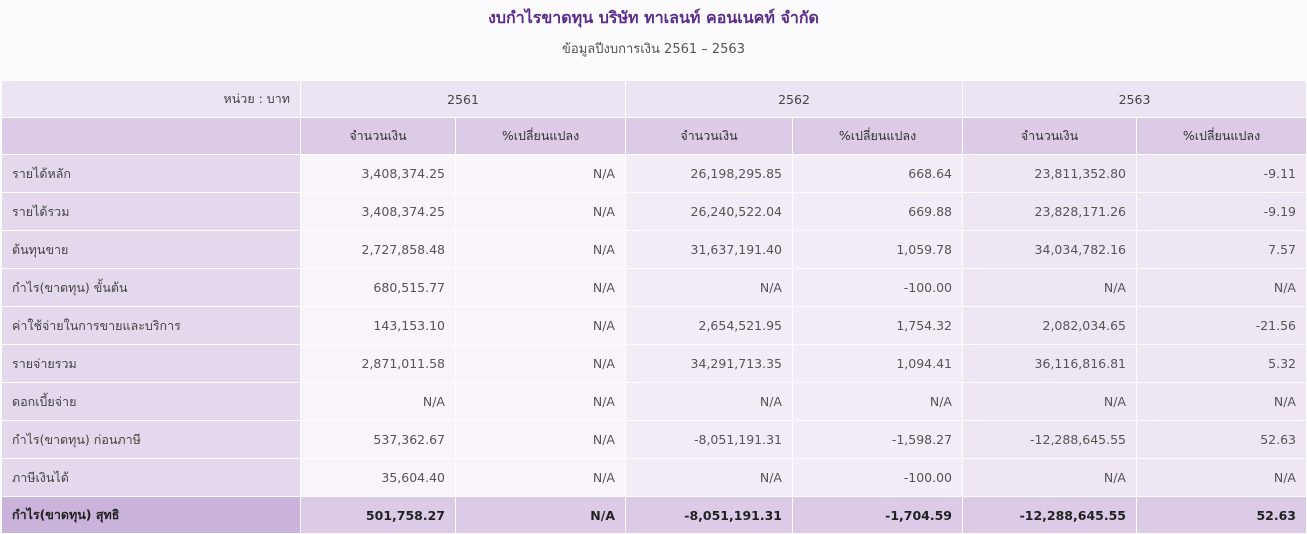  Describe the element at coordinates (709, 439) in the screenshot. I see `table-cell: -8,051,191.31` at that location.